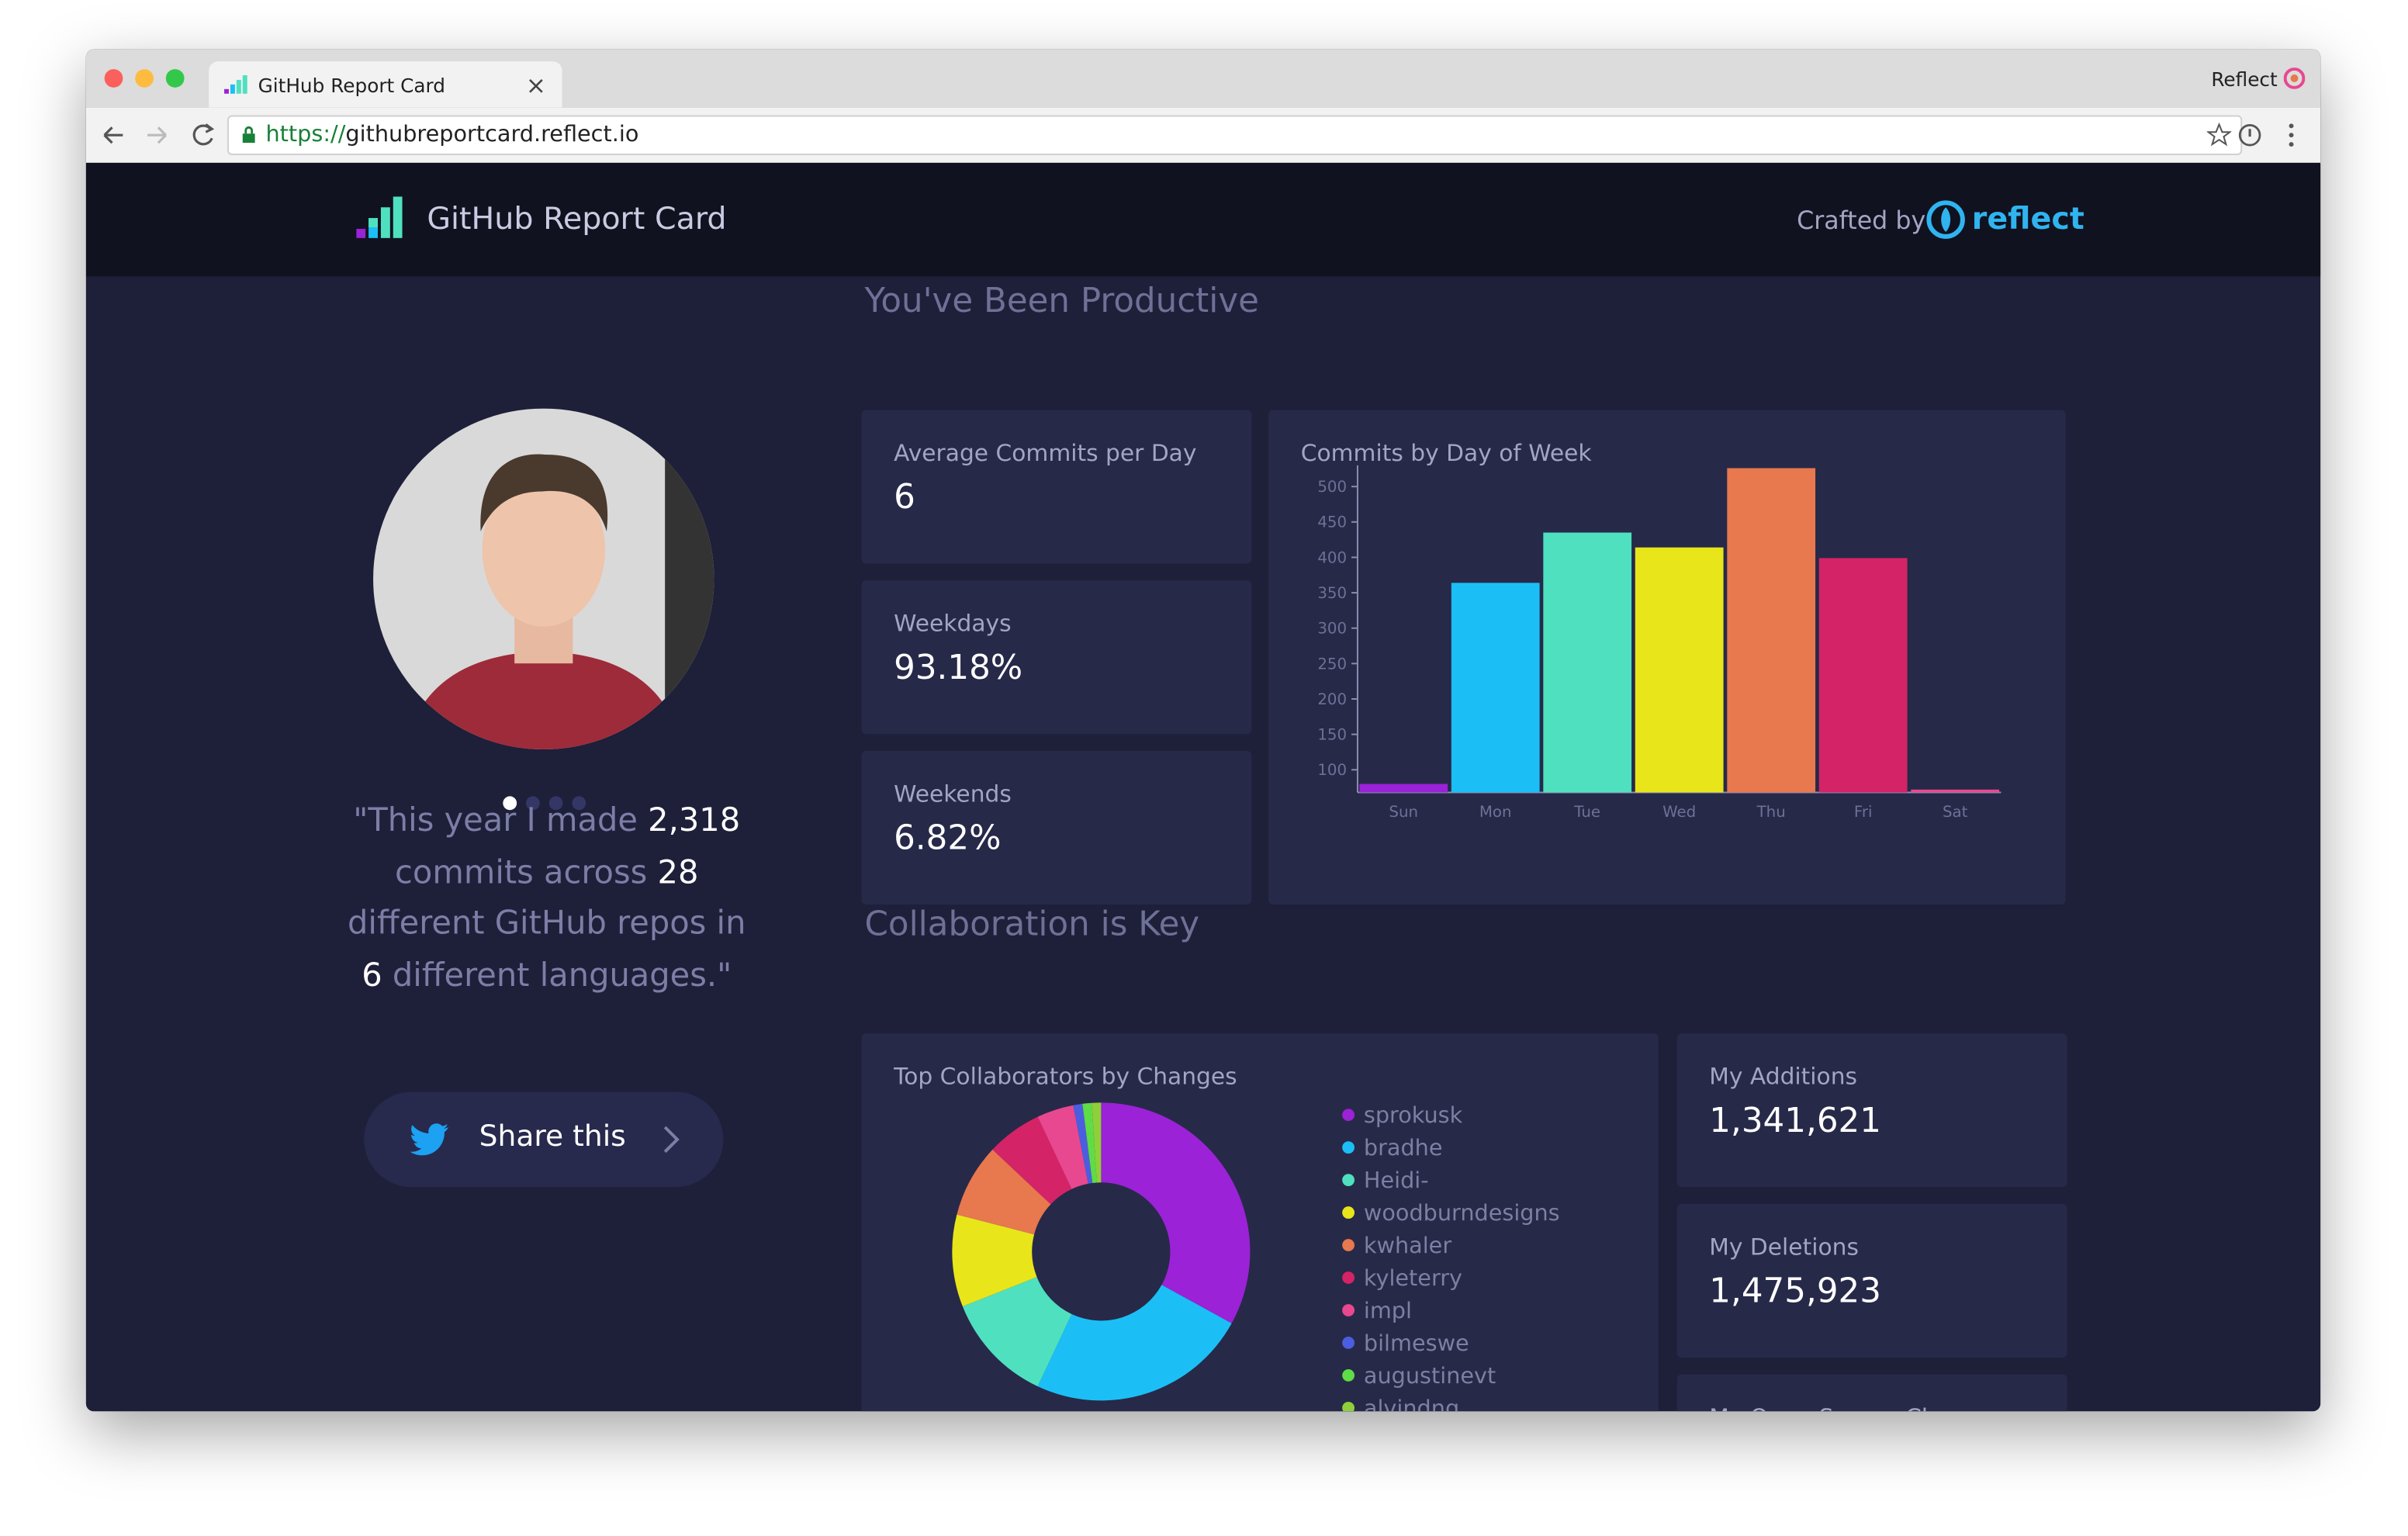 This screenshot has height=1536, width=2408. Describe the element at coordinates (248, 135) in the screenshot. I see `lock-icon` at that location.